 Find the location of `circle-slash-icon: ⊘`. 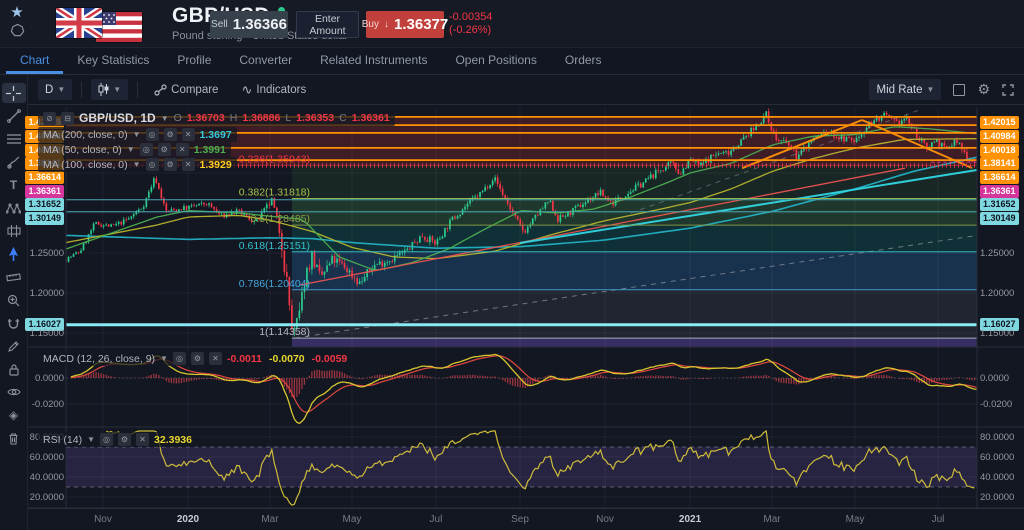

circle-slash-icon: ⊘ is located at coordinates (49, 118).